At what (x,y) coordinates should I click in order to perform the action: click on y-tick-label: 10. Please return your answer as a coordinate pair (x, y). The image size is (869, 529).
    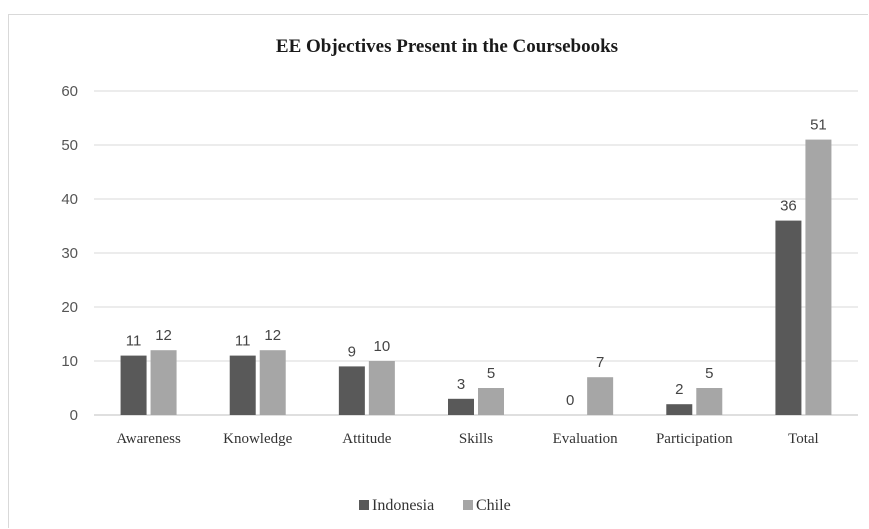
    Looking at the image, I should click on (69, 361).